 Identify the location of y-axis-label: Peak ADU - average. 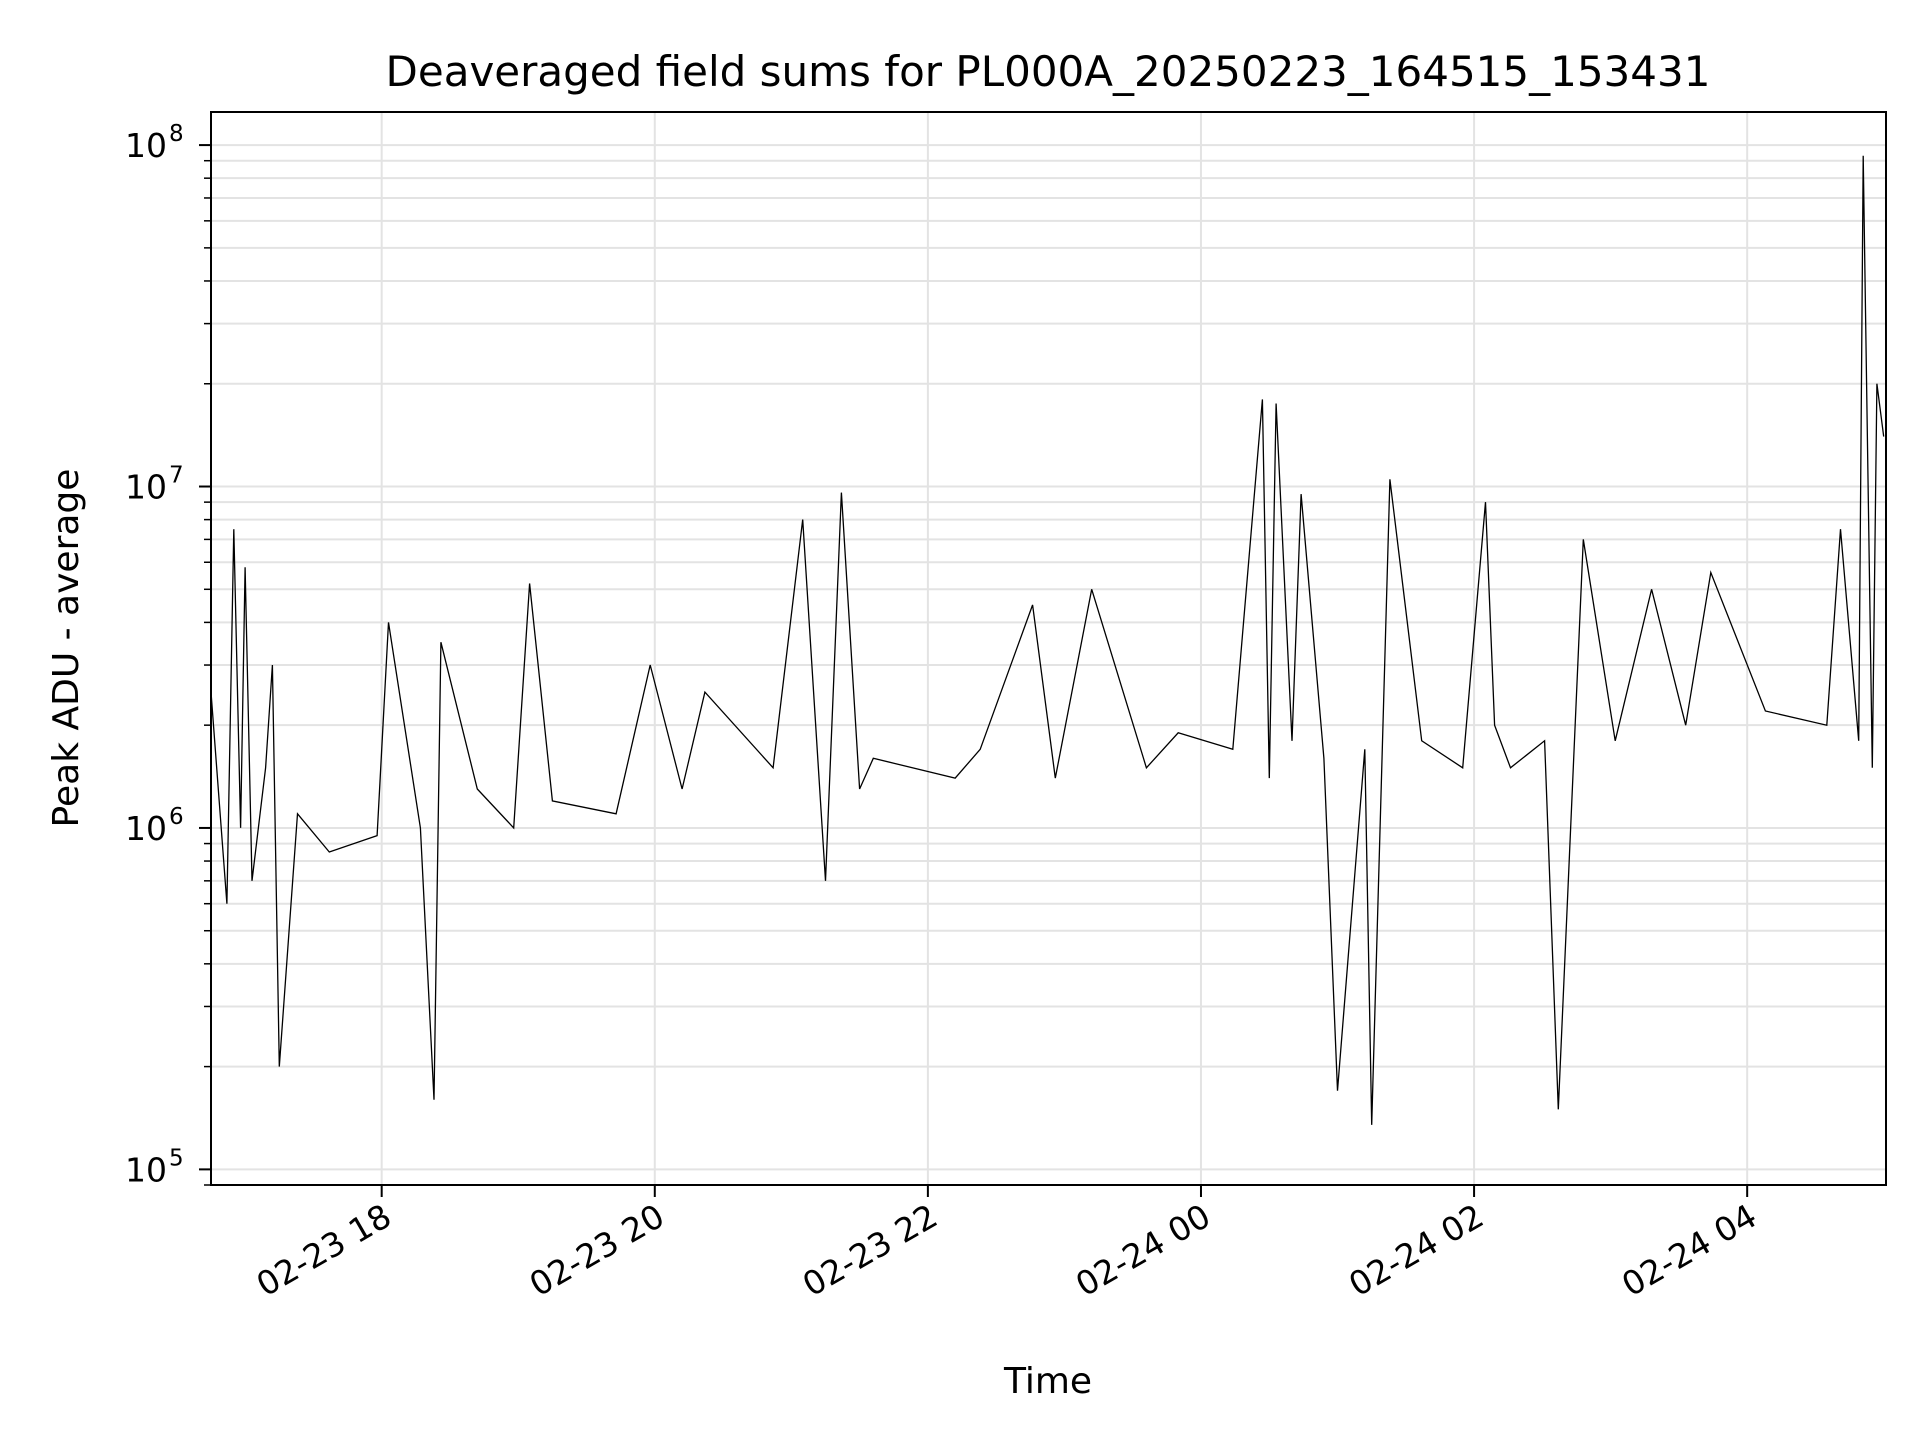
(66, 648).